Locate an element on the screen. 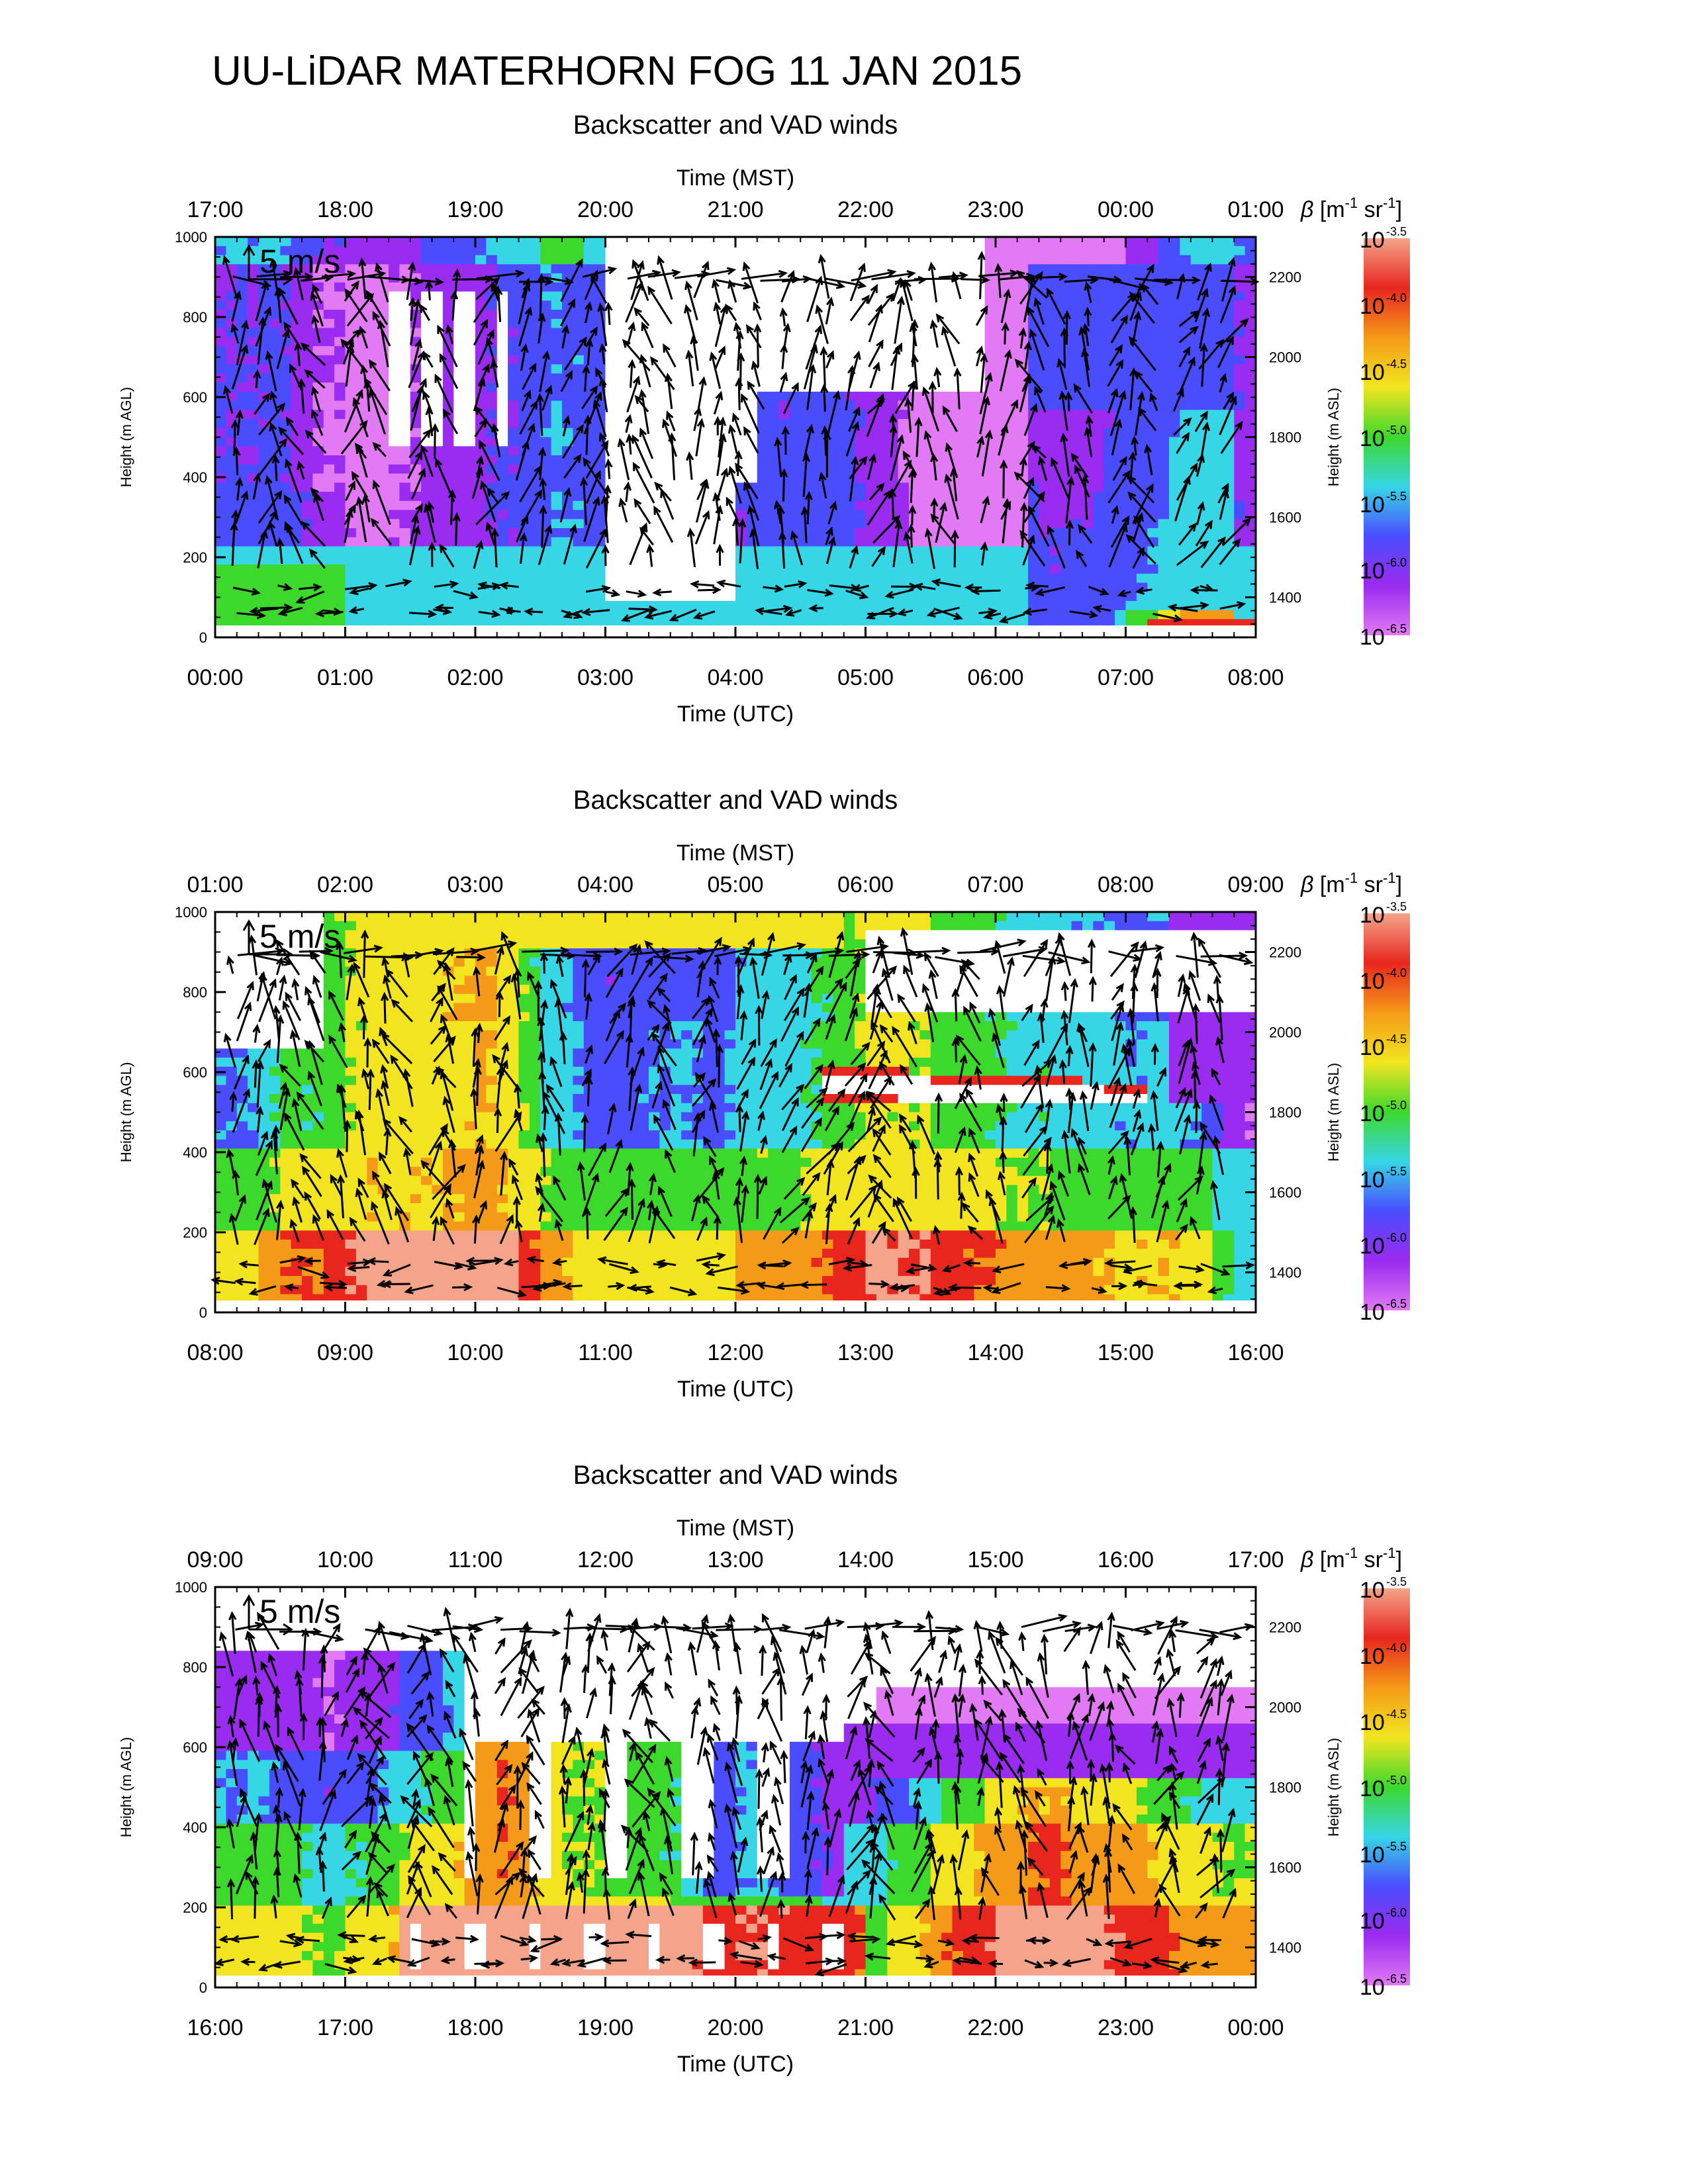  y-left-tick-label: 600 is located at coordinates (195, 397).